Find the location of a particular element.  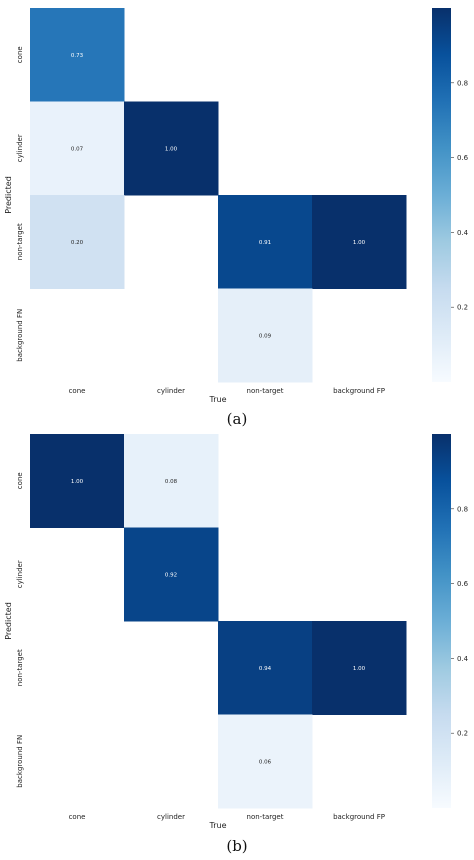

panel-caption: (a) is located at coordinates (237, 419).